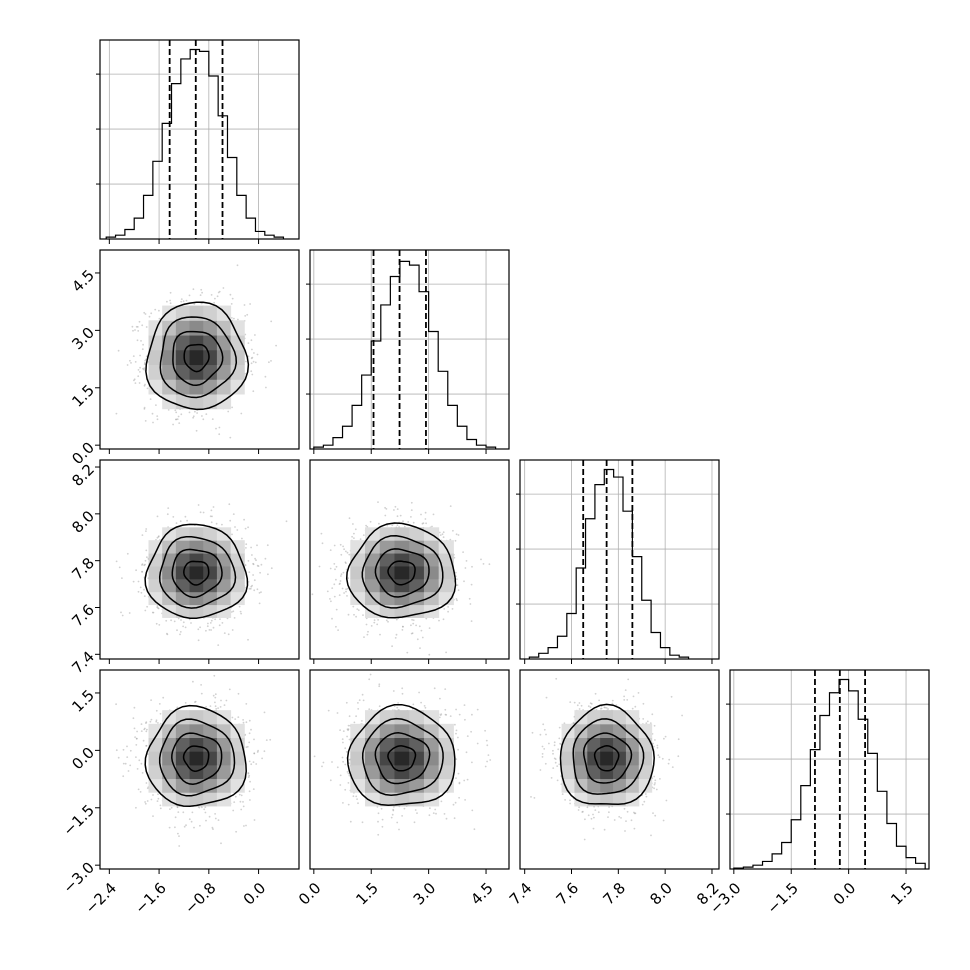 This screenshot has width=970, height=970. Describe the element at coordinates (83, 281) in the screenshot. I see `y-tick-label: 4.5` at that location.